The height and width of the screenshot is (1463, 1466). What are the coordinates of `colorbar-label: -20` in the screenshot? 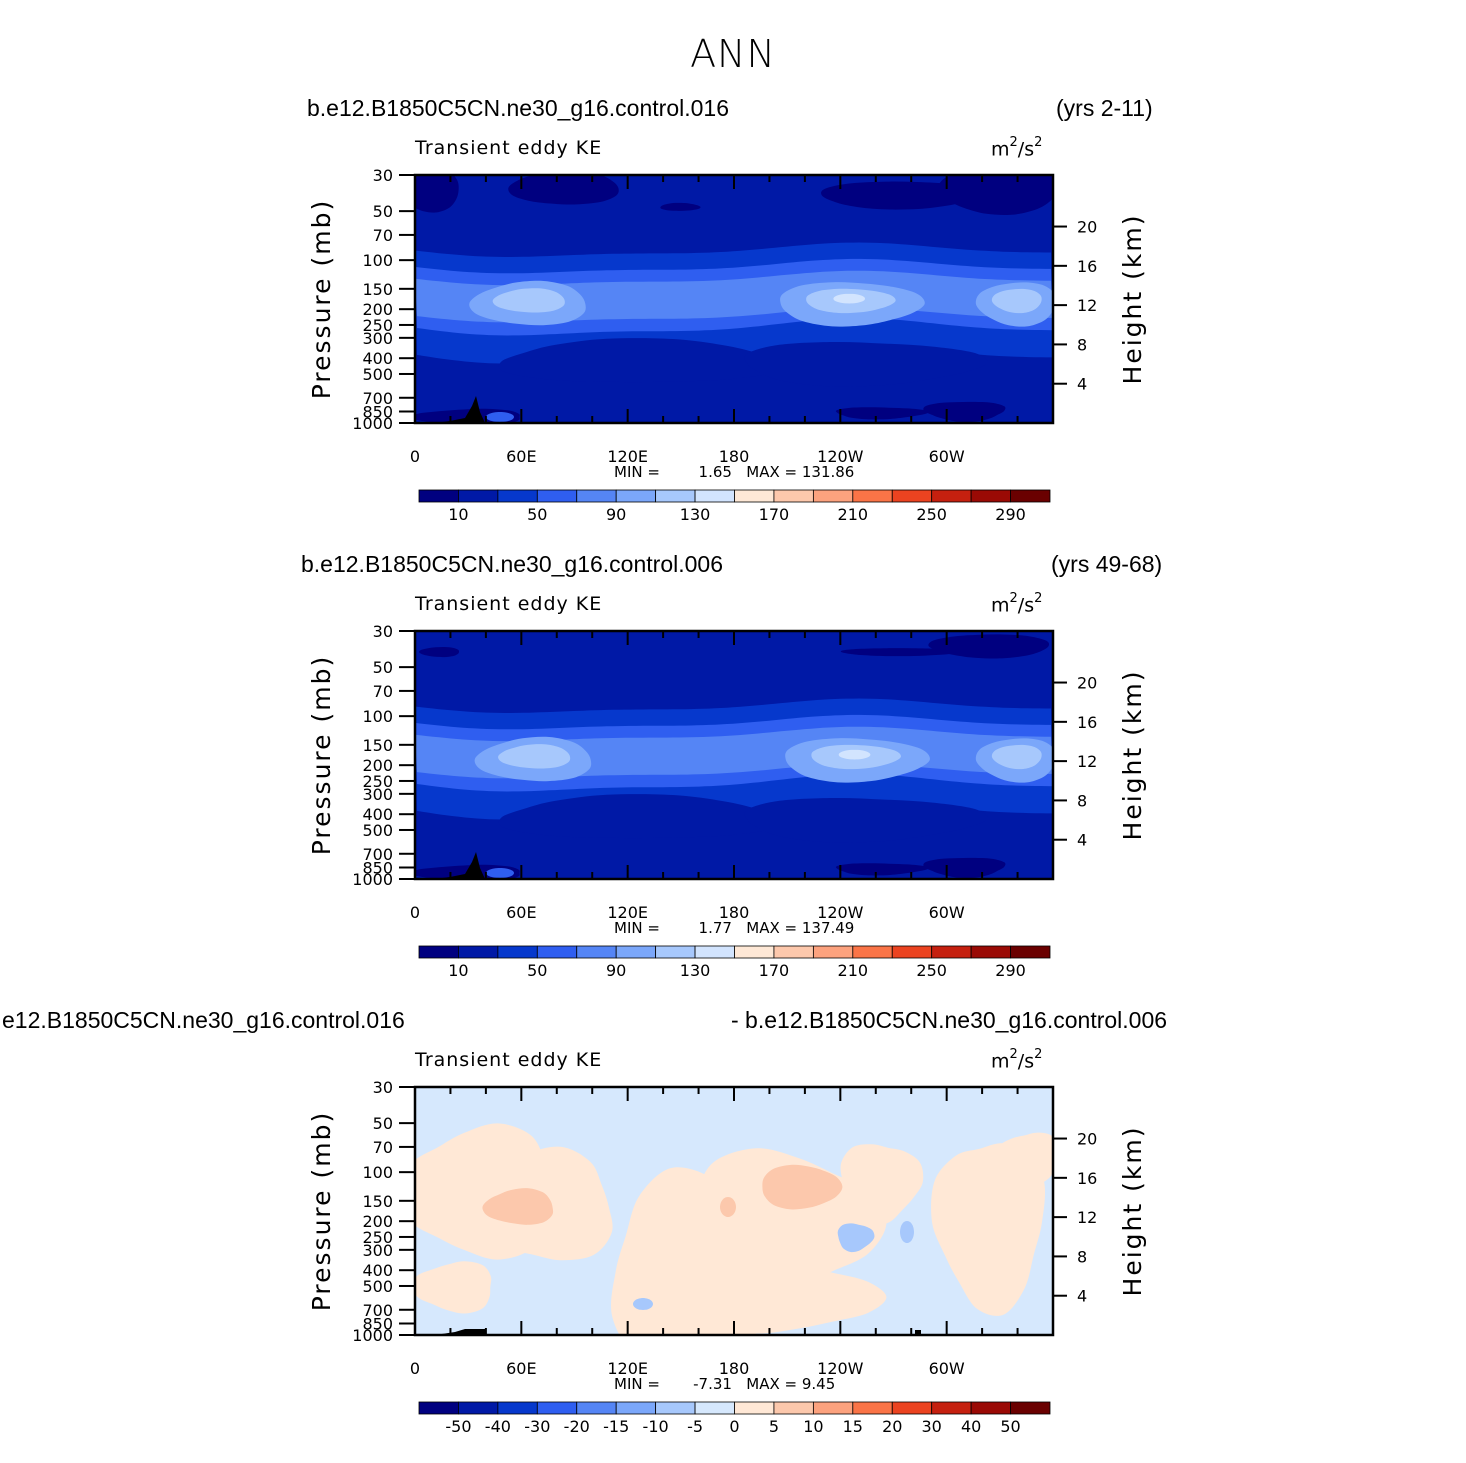 It's located at (577, 1426).